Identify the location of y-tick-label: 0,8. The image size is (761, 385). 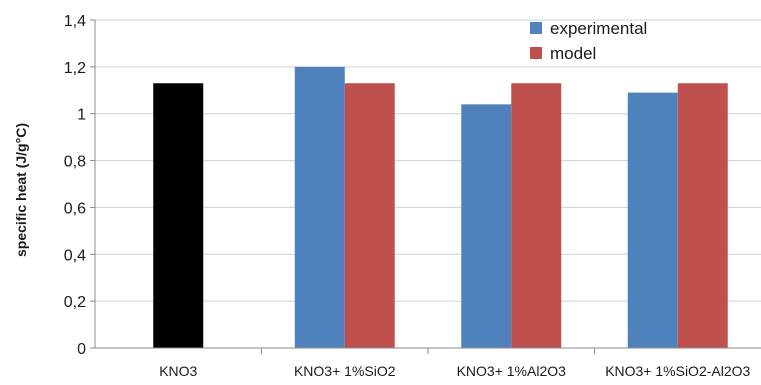
(75, 162).